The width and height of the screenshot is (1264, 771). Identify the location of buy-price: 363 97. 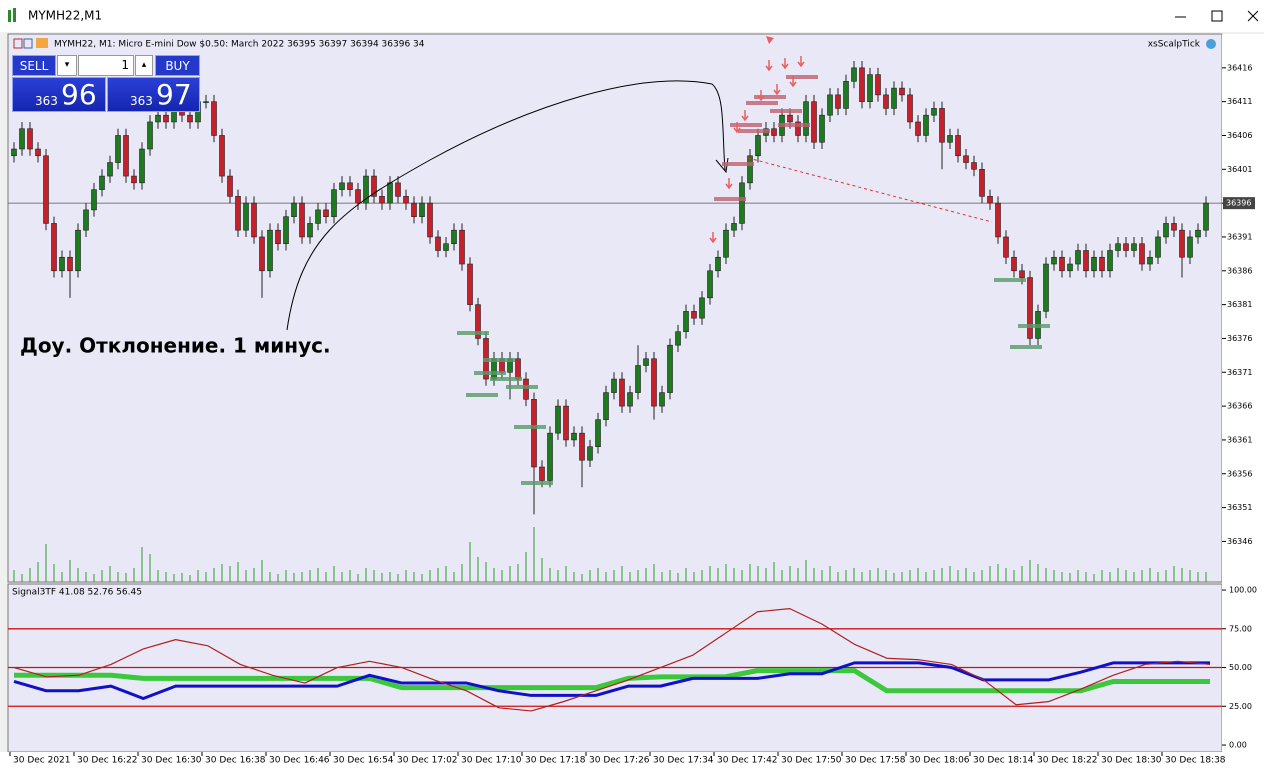
(153, 94).